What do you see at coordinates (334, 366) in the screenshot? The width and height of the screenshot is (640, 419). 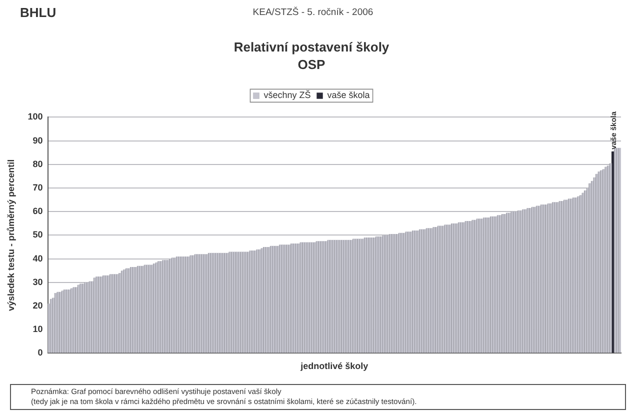 I see `x-axis-title: jednotlivé školy` at bounding box center [334, 366].